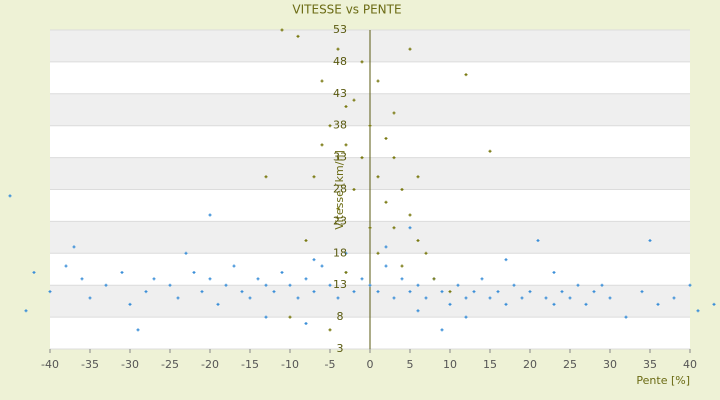 This screenshot has width=720, height=400. I want to click on x-tick-label: 15, so click(490, 364).